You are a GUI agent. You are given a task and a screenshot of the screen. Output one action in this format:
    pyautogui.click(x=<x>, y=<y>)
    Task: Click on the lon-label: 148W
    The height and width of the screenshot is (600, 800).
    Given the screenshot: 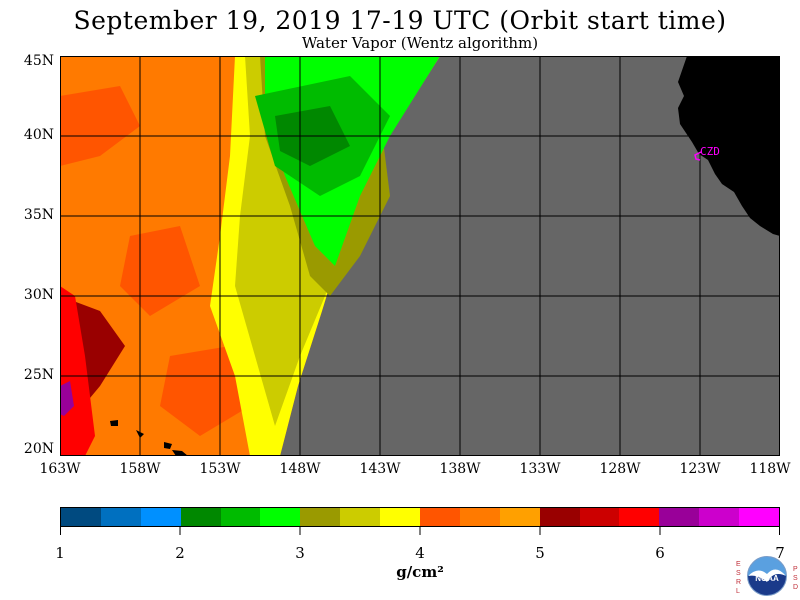 What is the action you would take?
    pyautogui.click(x=300, y=469)
    